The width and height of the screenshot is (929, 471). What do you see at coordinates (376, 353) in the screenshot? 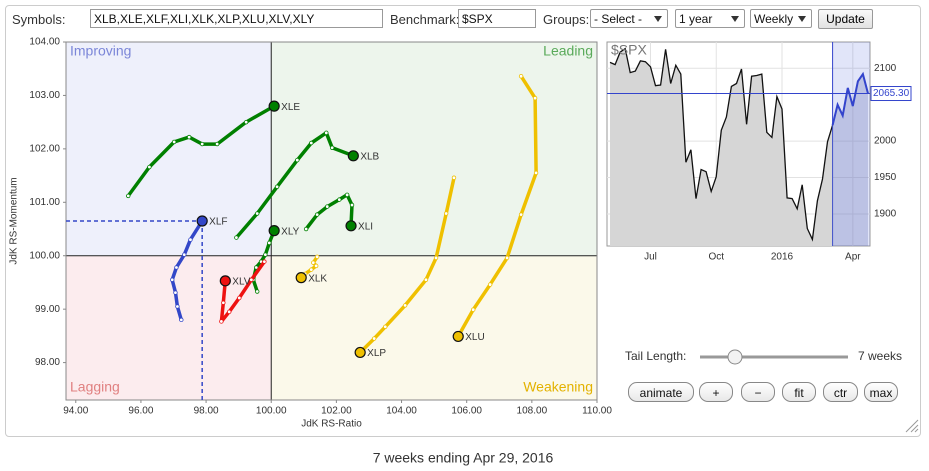
I see `series-label: XLP` at bounding box center [376, 353].